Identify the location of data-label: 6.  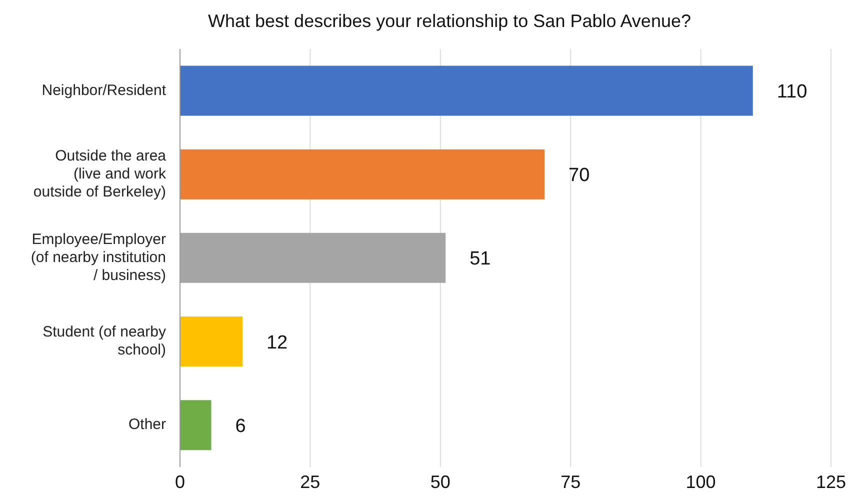
(240, 426).